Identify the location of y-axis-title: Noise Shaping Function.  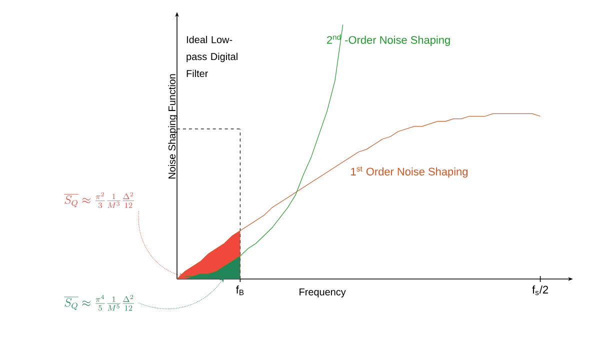
(173, 126).